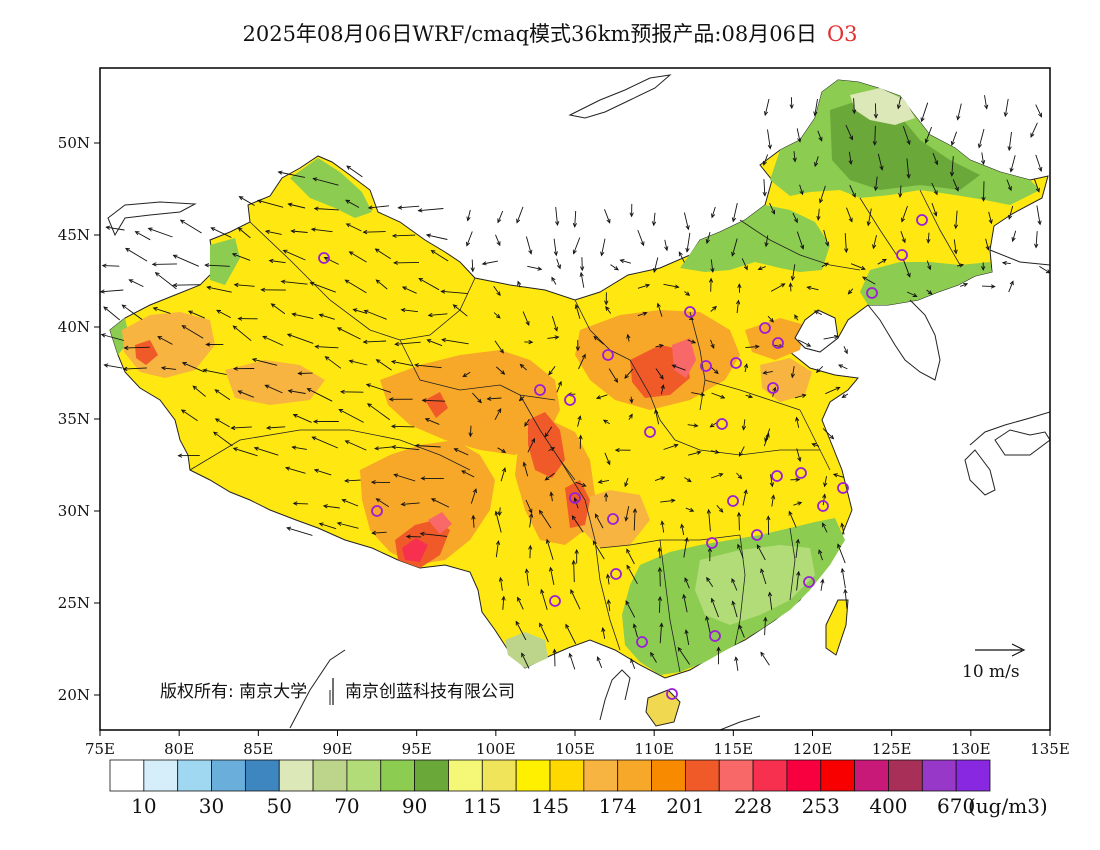  I want to click on tibet-pink-hotspot, so click(415, 550).